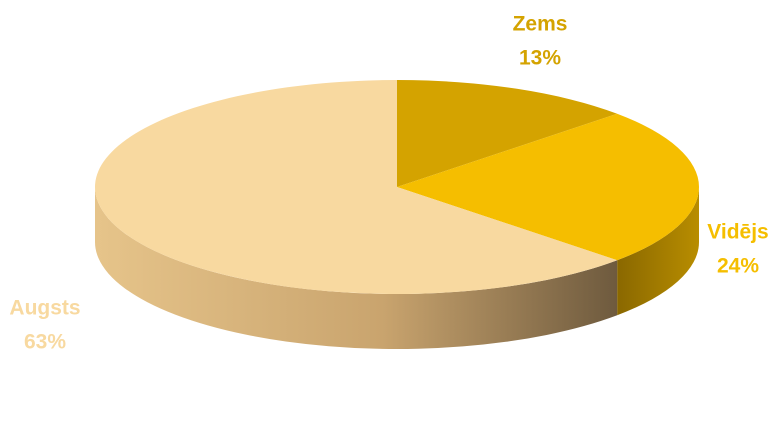 The image size is (780, 421). What do you see at coordinates (738, 266) in the screenshot?
I see `slice-value: 24%` at bounding box center [738, 266].